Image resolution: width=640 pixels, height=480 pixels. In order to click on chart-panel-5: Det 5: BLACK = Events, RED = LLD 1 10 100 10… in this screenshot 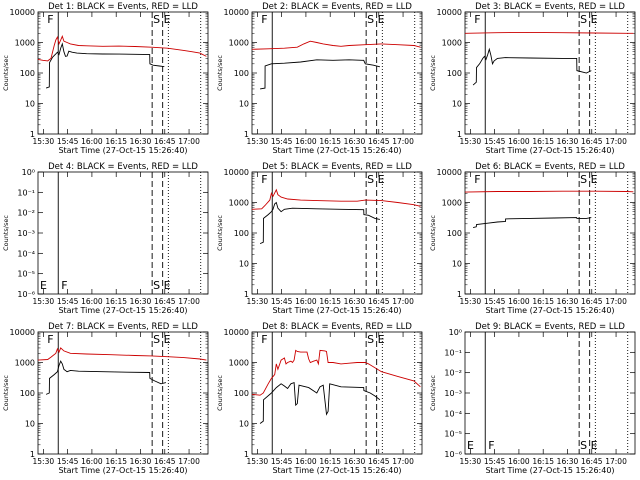, I will do `click(319, 238)`.